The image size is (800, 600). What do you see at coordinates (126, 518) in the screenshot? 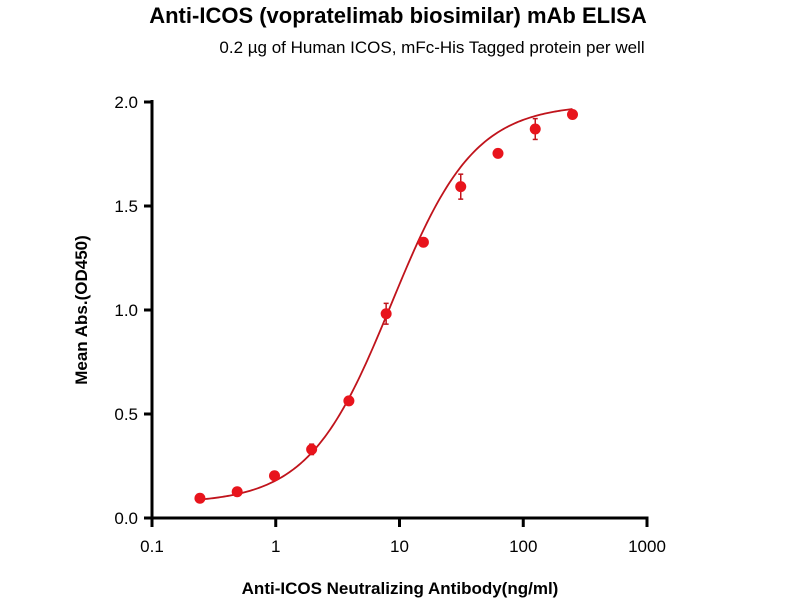
I see `y-tick-label: 0.0` at bounding box center [126, 518].